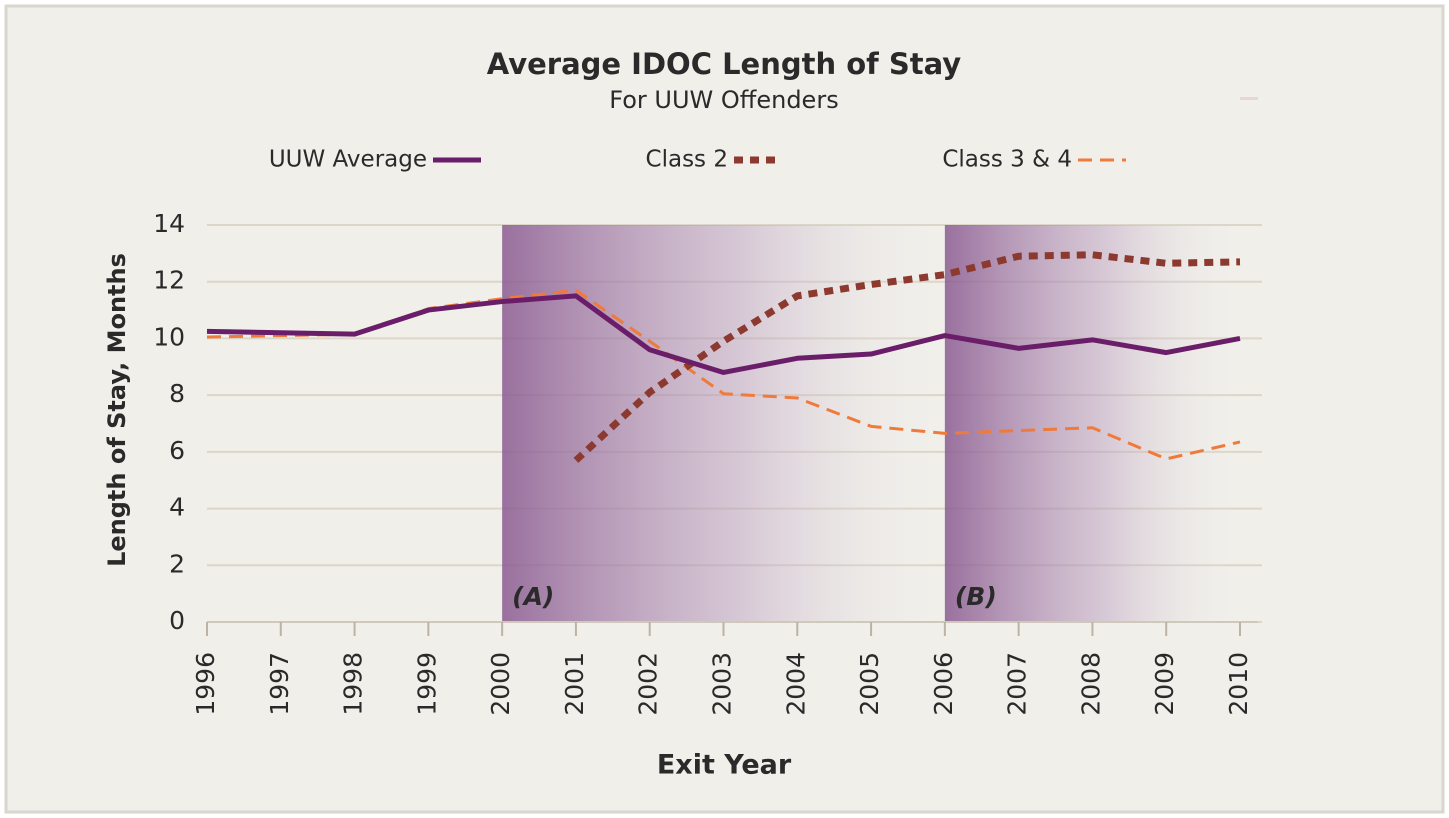  What do you see at coordinates (205, 684) in the screenshot?
I see `x-tick-label: 1996` at bounding box center [205, 684].